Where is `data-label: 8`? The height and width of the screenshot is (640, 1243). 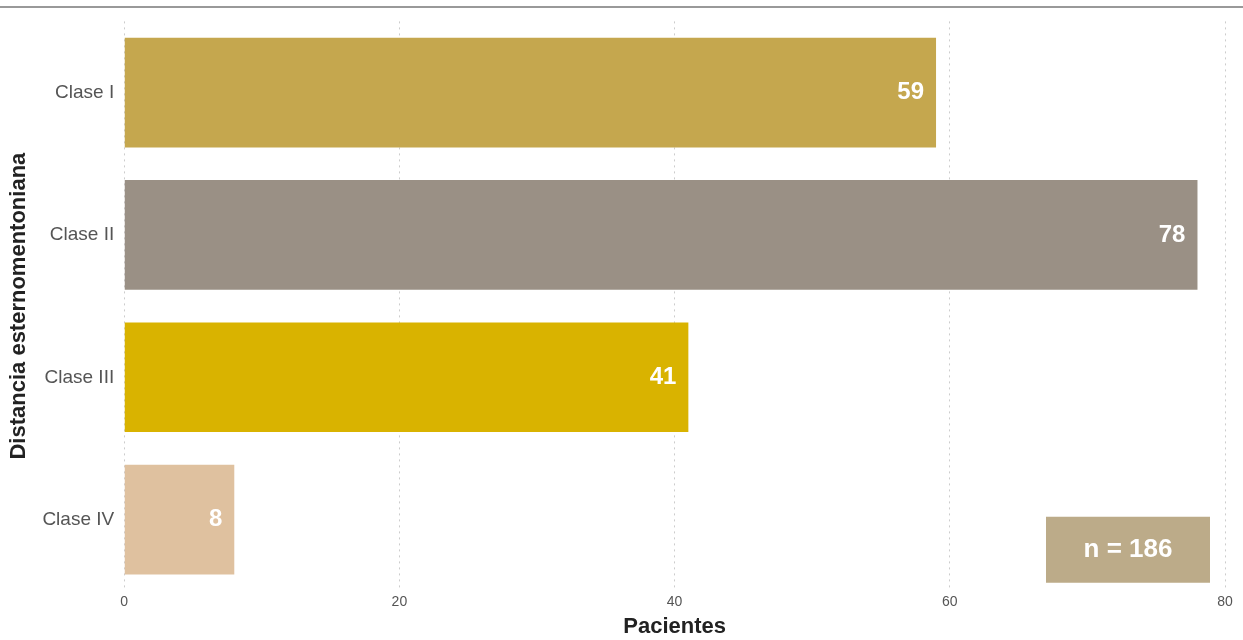 data-label: 8 is located at coordinates (215, 518).